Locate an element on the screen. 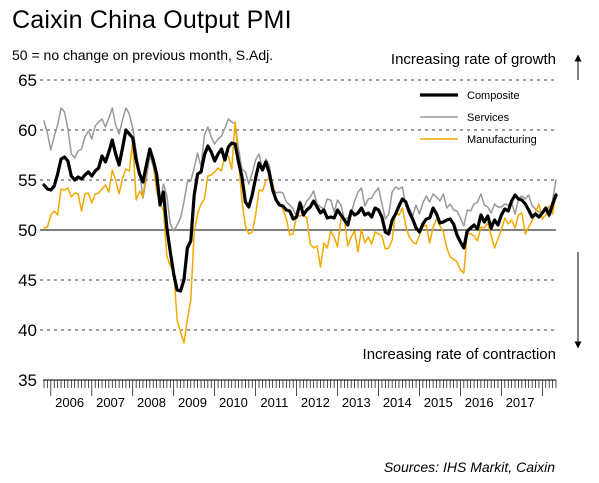 This screenshot has height=483, width=599. services-legend-label: Services is located at coordinates (488, 118).